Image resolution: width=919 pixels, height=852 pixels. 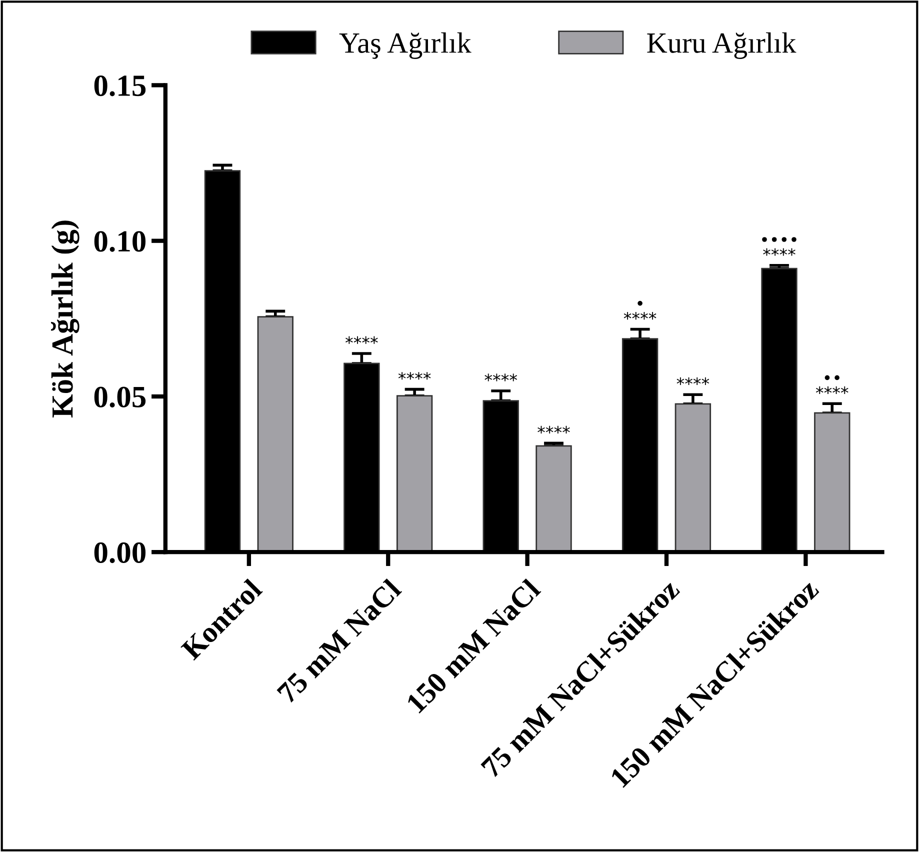 What do you see at coordinates (405, 45) in the screenshot?
I see `legend-label: Yaş Ağırlık` at bounding box center [405, 45].